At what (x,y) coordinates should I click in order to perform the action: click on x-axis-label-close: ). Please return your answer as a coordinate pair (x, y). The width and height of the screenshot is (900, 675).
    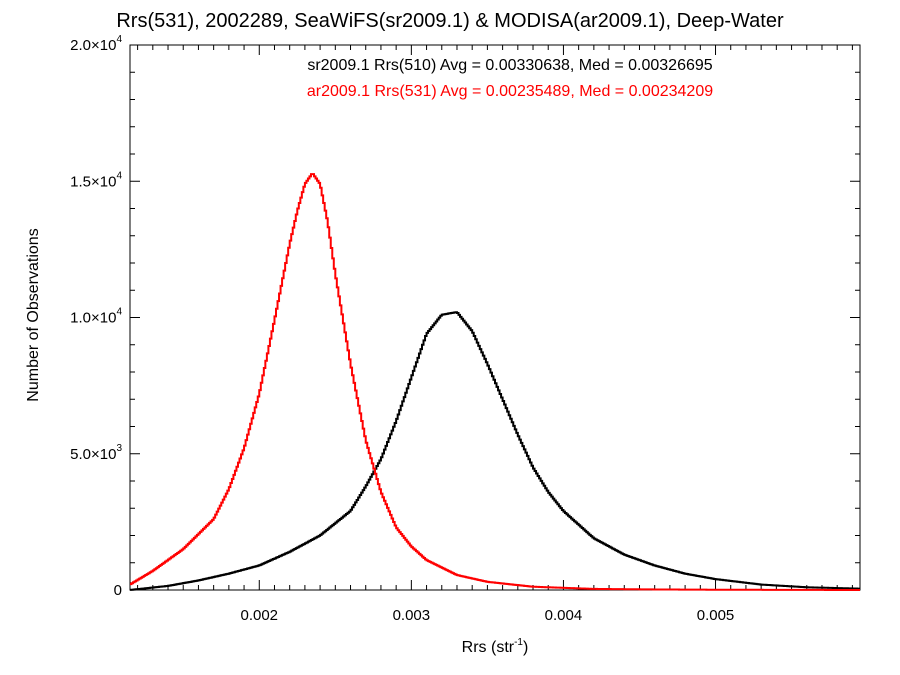
    Looking at the image, I should click on (525, 647).